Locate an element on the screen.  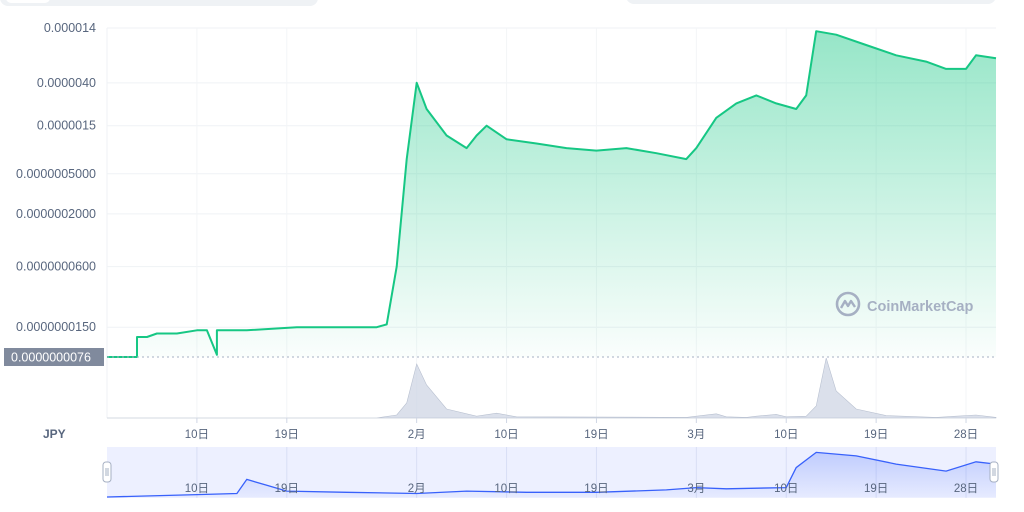
y-tick-label: 0.000014 is located at coordinates (70, 28).